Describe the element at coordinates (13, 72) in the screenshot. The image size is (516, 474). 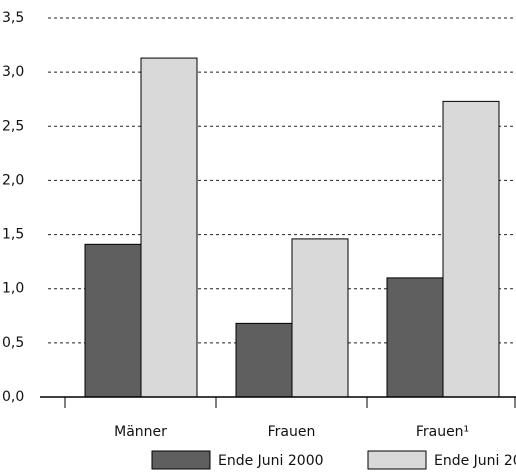
I see `y-tick-label: 3,0` at that location.